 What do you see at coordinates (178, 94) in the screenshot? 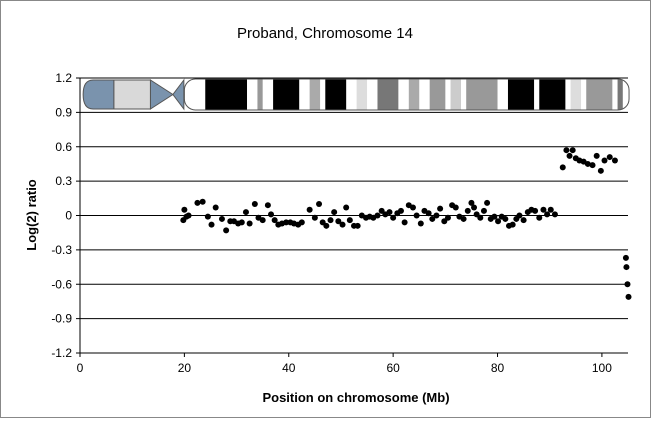
I see `ideogram-centromere-right` at bounding box center [178, 94].